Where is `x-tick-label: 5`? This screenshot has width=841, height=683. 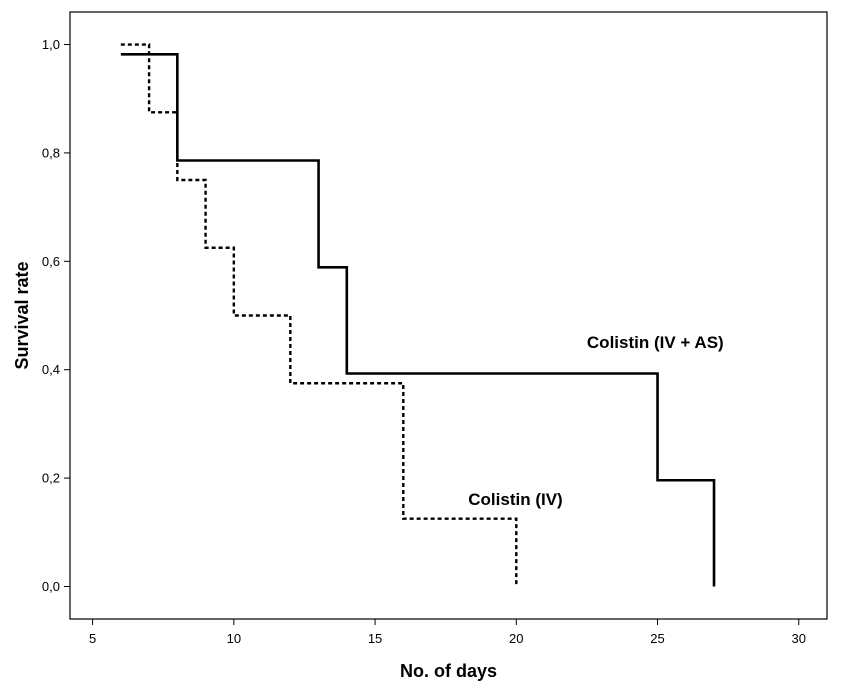 x-tick-label: 5 is located at coordinates (92, 638).